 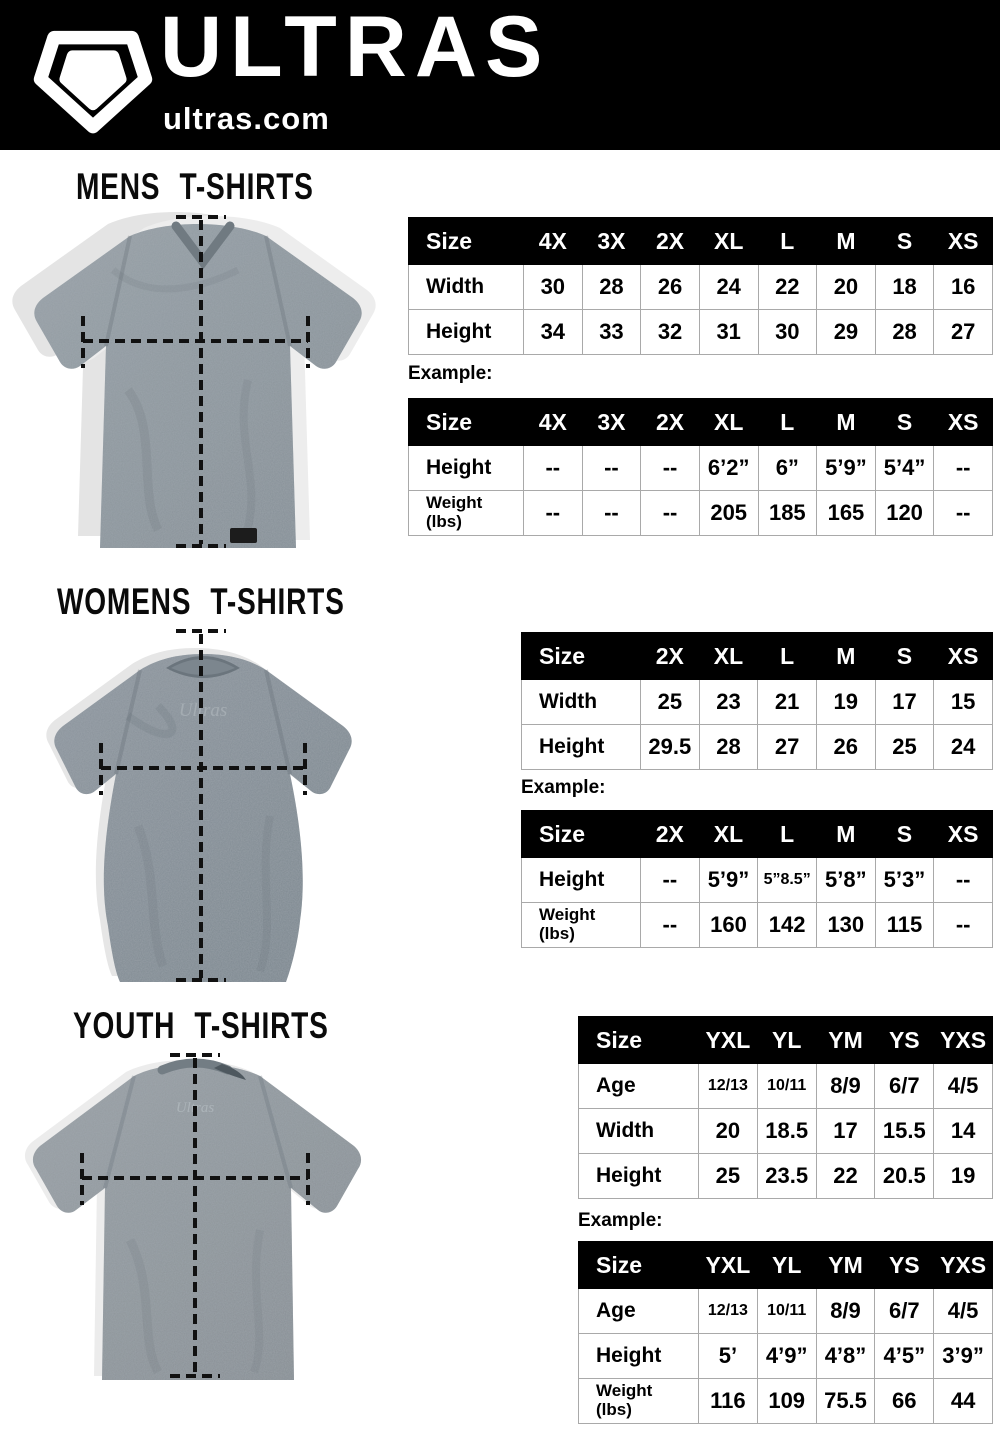 I want to click on size-value-cell: 120, so click(x=904, y=513).